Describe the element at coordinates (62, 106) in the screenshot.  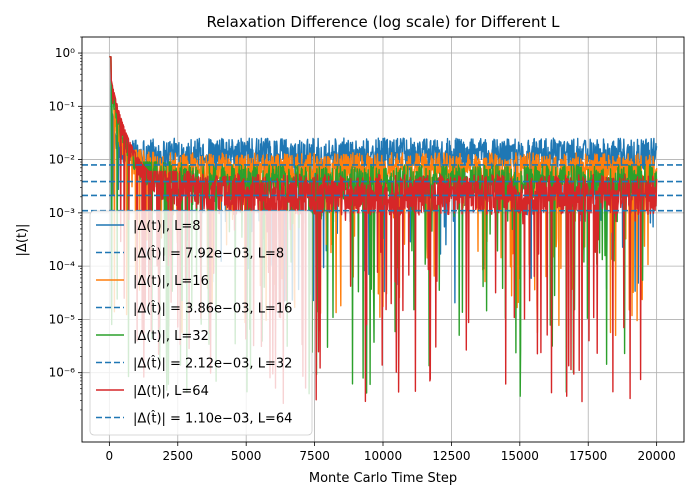
I see `y-tick-label: 10⁻¹` at that location.